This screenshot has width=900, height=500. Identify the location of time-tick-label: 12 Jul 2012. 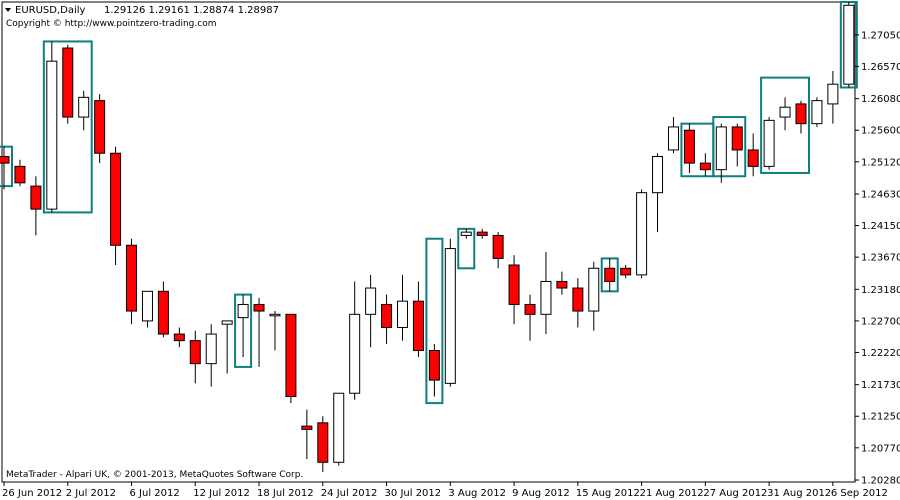
(221, 493).